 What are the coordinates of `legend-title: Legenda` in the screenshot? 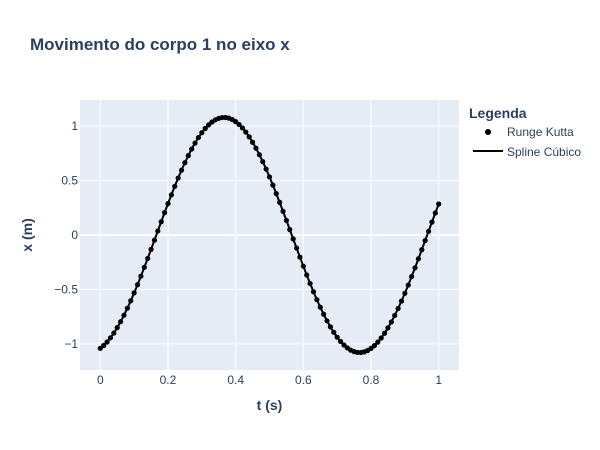 It's located at (498, 113).